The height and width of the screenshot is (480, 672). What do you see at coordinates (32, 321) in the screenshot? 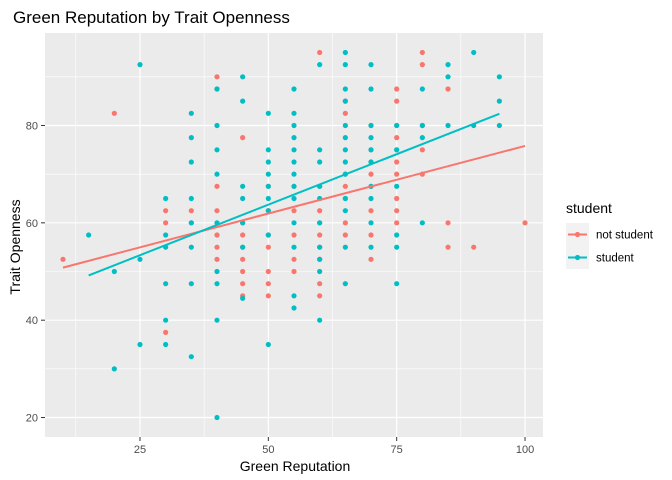
I see `y-tick-label: 40` at bounding box center [32, 321].